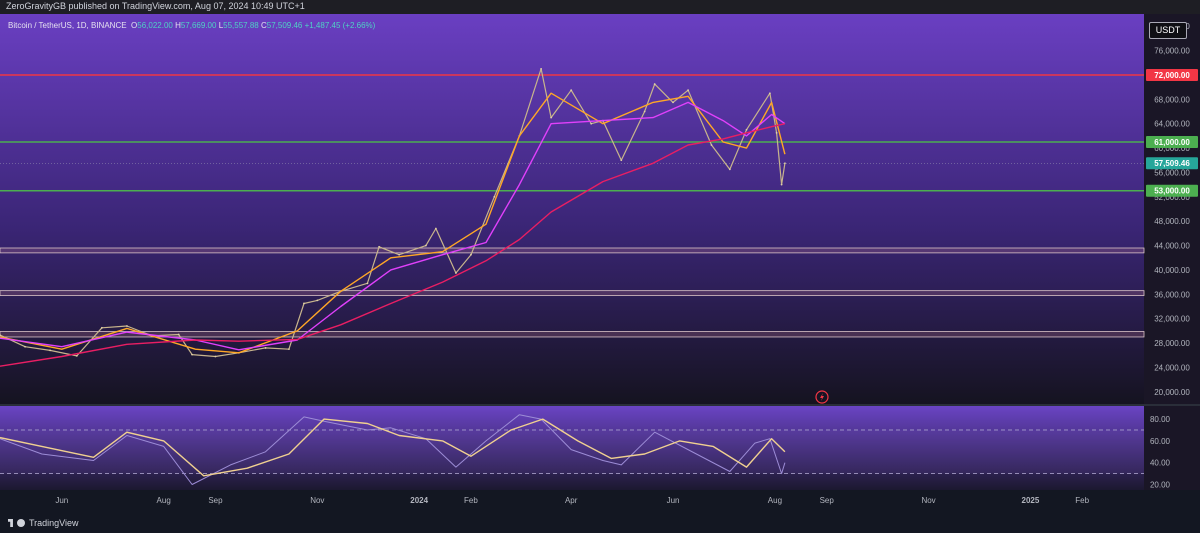  What do you see at coordinates (571, 500) in the screenshot?
I see `x-tick-label: Apr` at bounding box center [571, 500].